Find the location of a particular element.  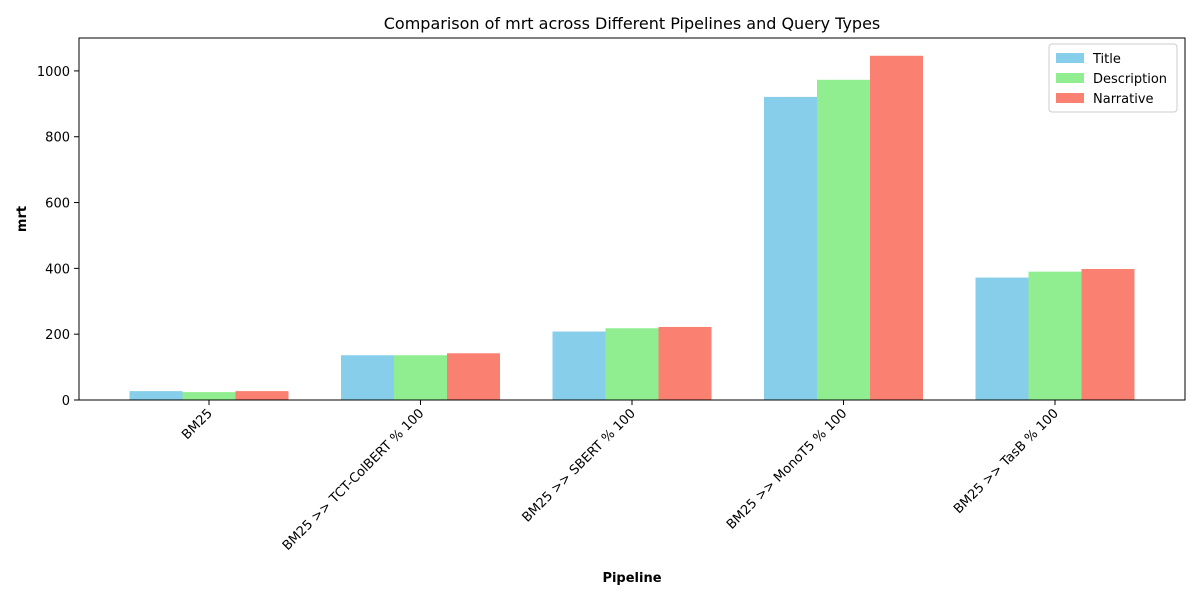

legend-swatch-title is located at coordinates (1070, 58).